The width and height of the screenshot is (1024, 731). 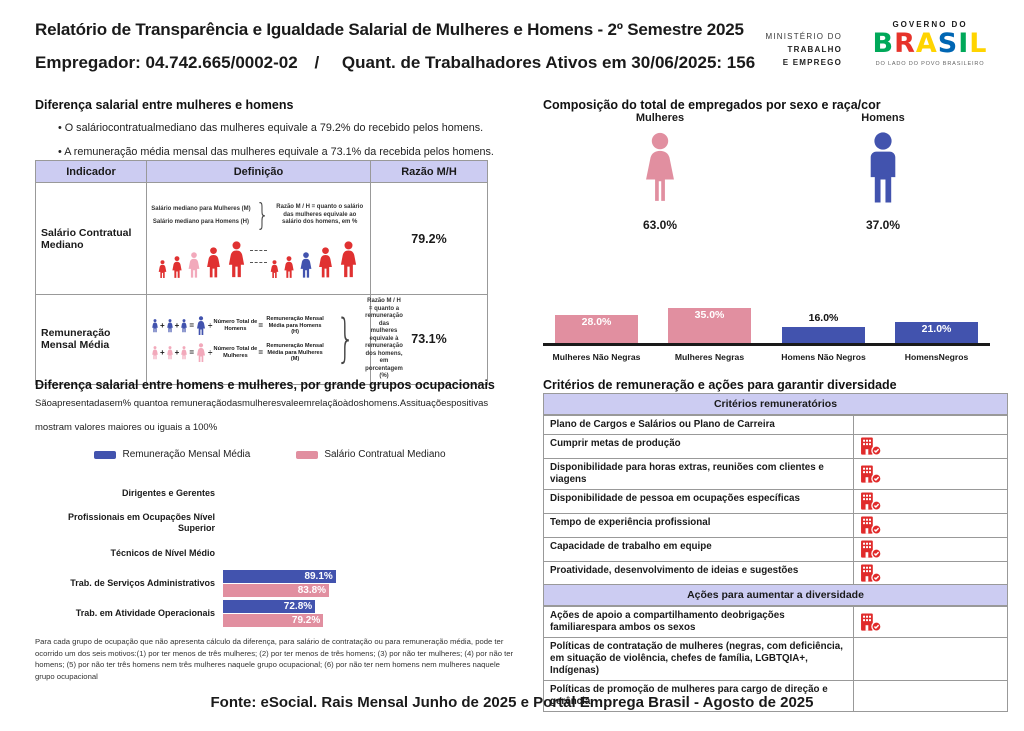 I want to click on occupational-bar: 72.8%, so click(x=269, y=606).